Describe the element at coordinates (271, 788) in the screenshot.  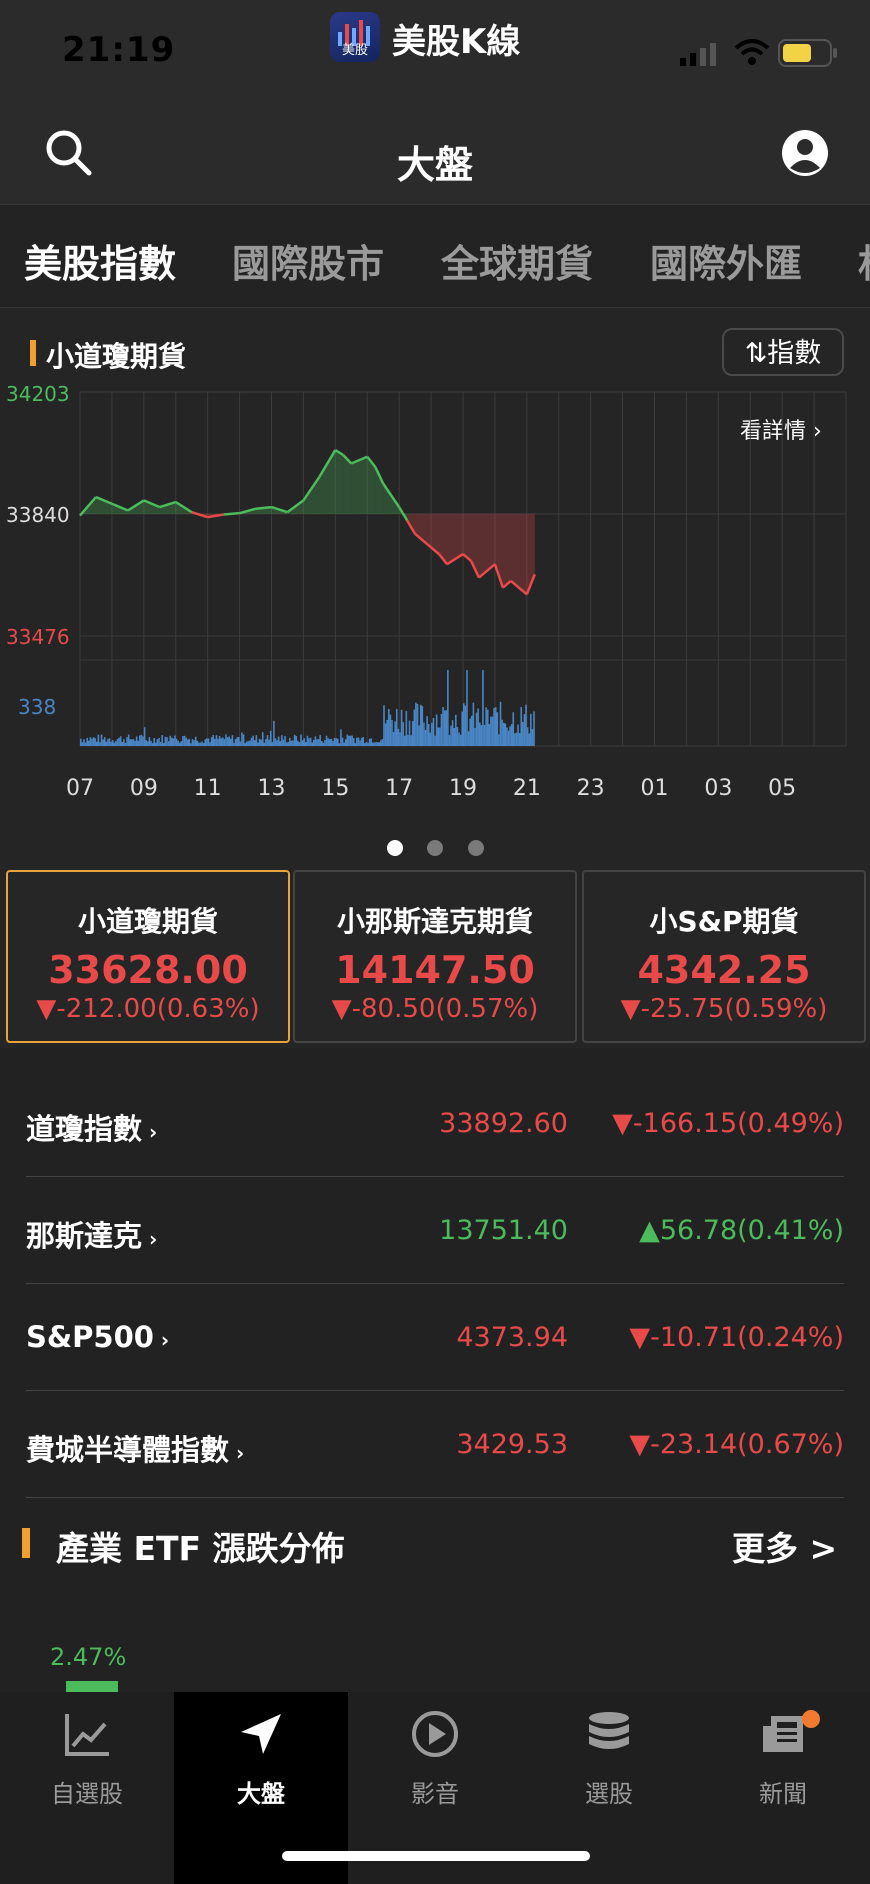
I see `x-tick-label: 13` at that location.